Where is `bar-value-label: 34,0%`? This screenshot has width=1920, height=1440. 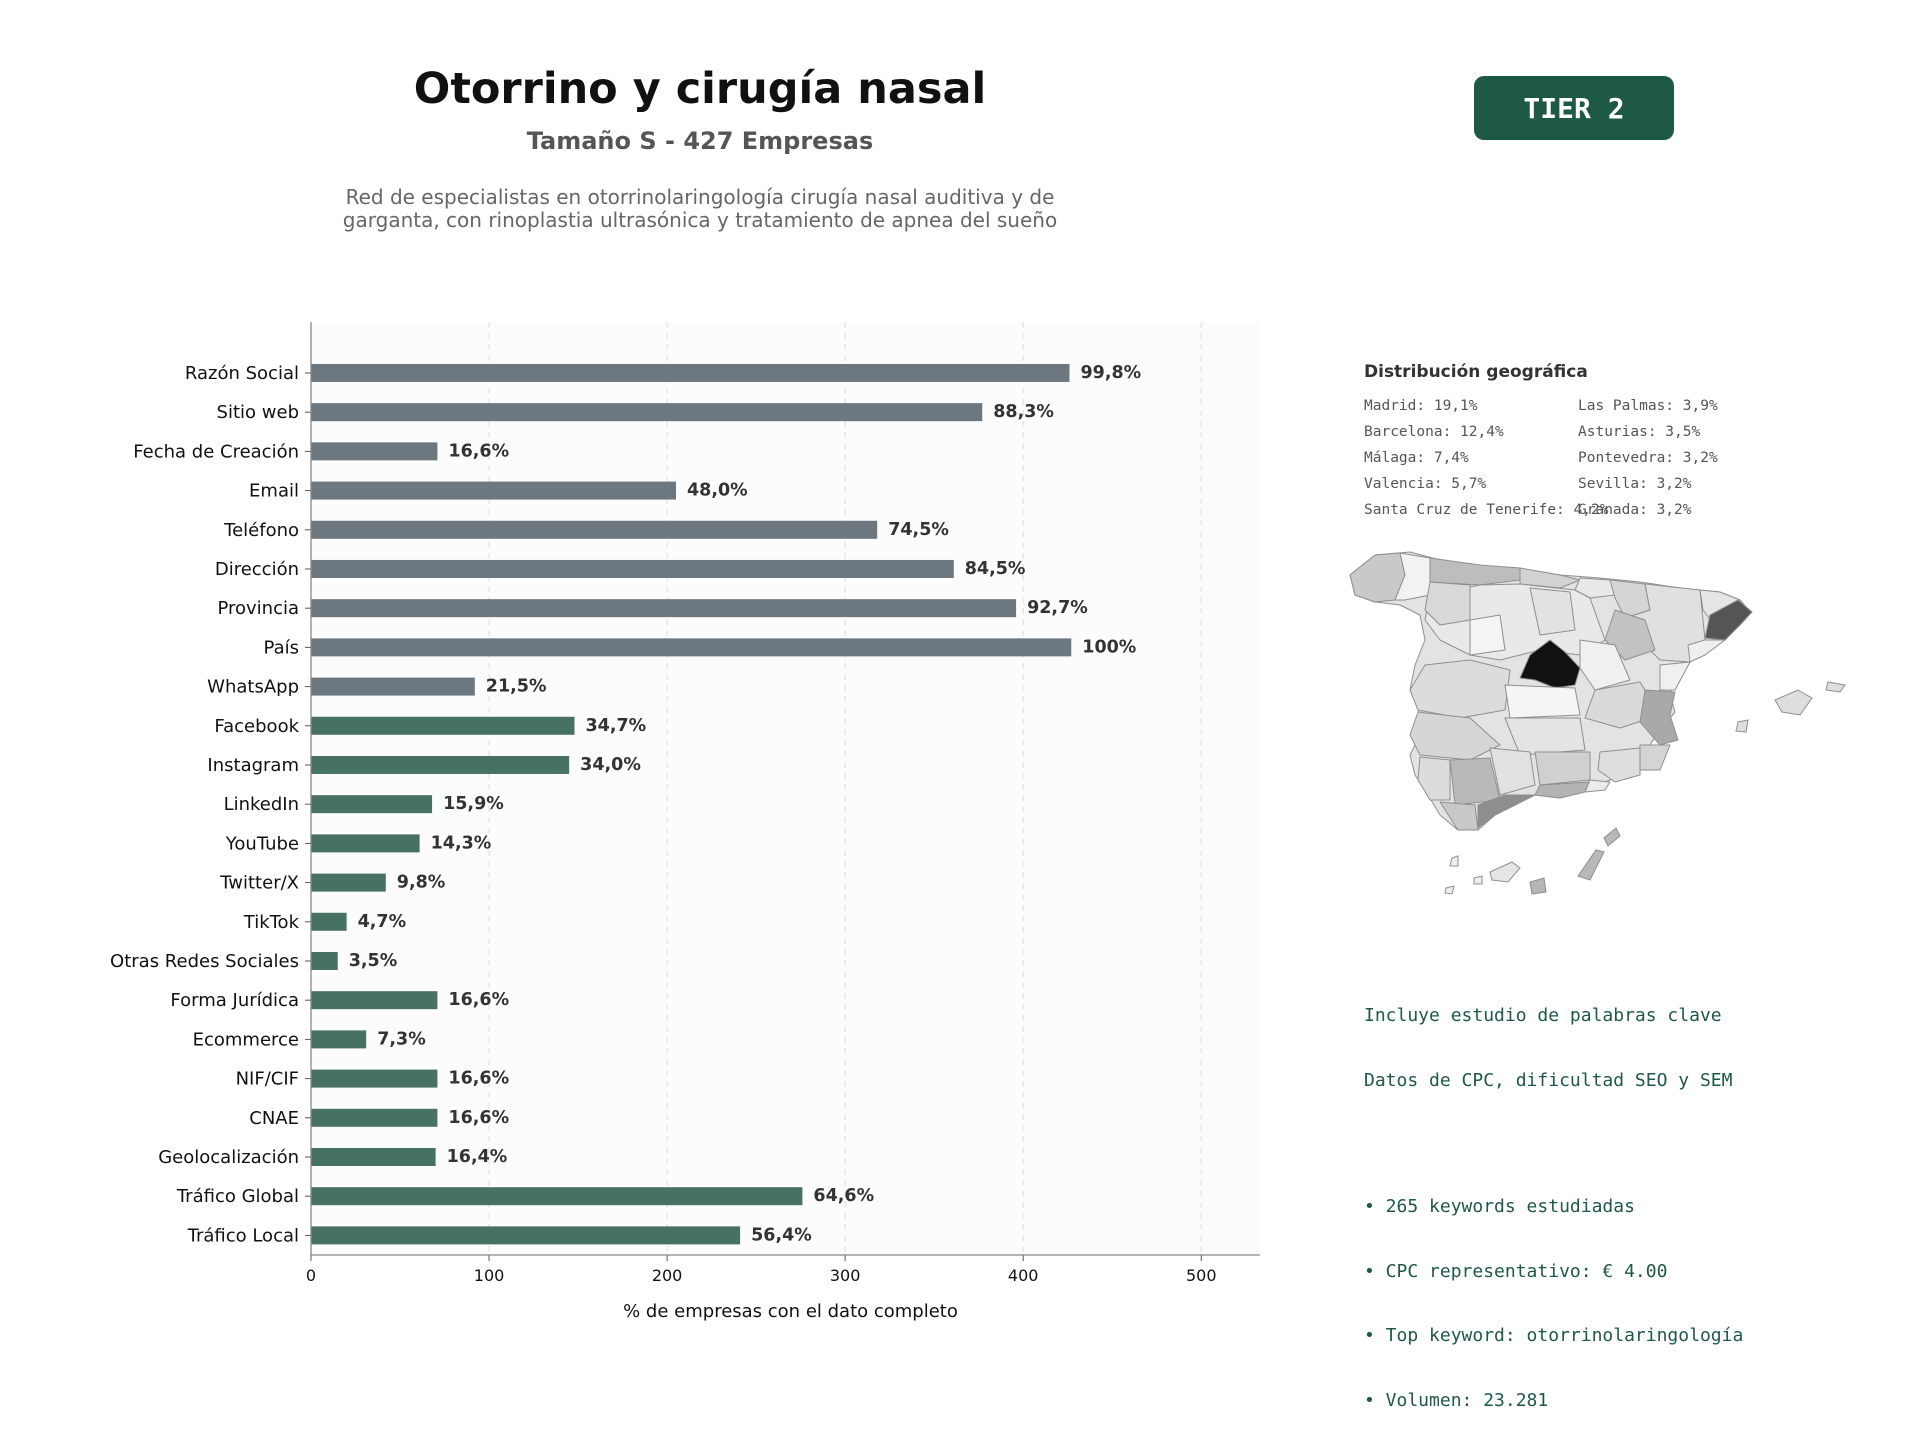
bar-value-label: 34,0% is located at coordinates (610, 765).